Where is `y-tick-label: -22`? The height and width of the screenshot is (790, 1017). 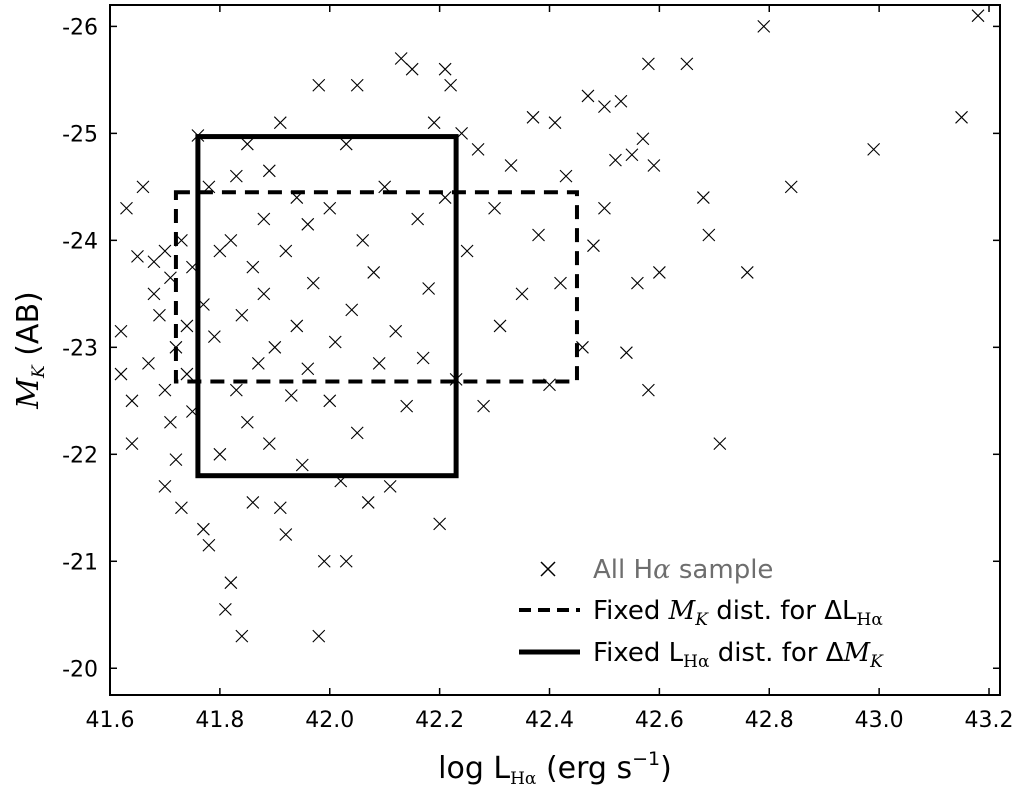
y-tick-label: -22 is located at coordinates (80, 455).